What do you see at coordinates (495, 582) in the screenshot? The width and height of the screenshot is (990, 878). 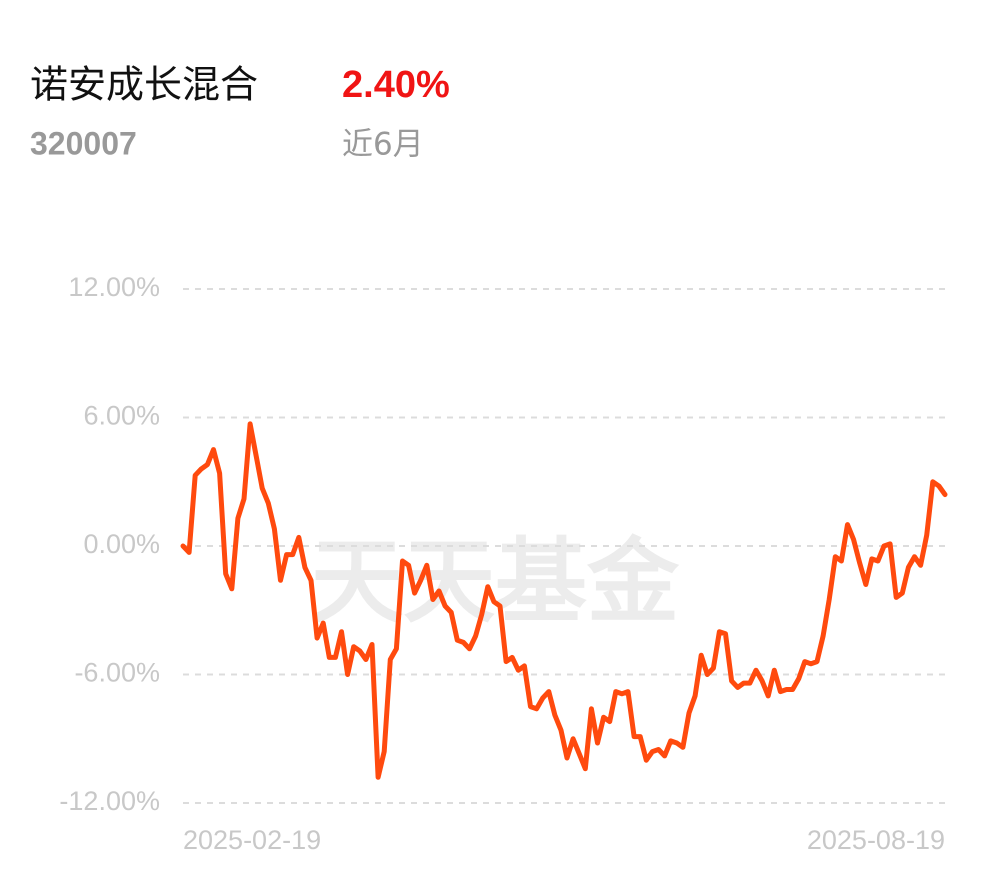 I see `watermark: 天天基金` at bounding box center [495, 582].